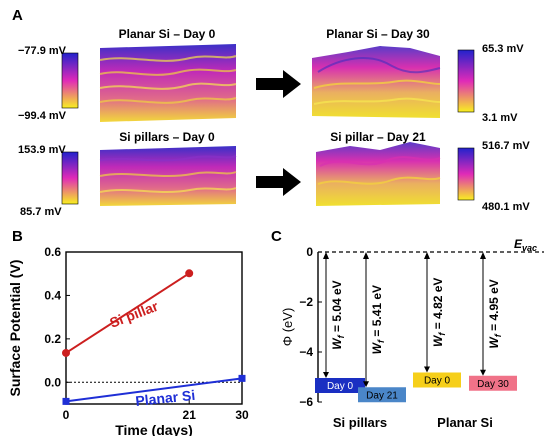 The height and width of the screenshot is (436, 550). I want to click on y-tick-label: −6, so click(306, 402).